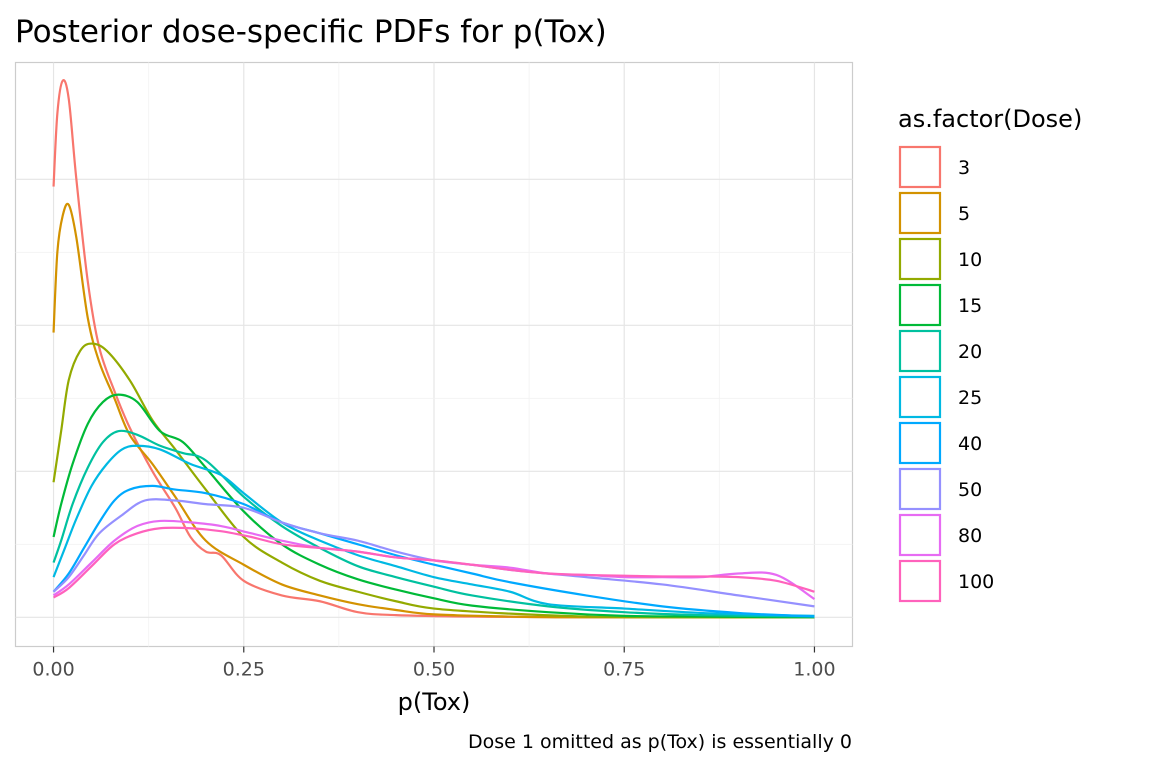 Image resolution: width=1152 pixels, height=768 pixels. I want to click on legend-label-dose-100: 100, so click(976, 582).